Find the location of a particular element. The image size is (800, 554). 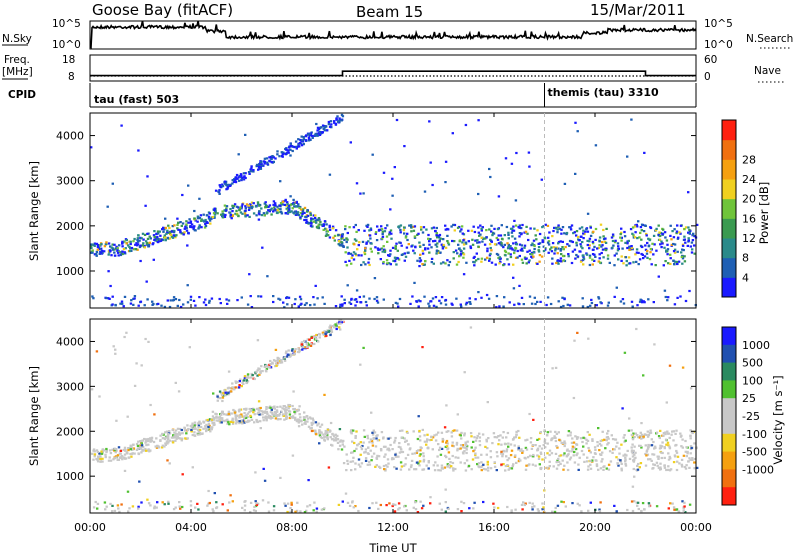

power-colorbar-tick: 12 is located at coordinates (749, 238).